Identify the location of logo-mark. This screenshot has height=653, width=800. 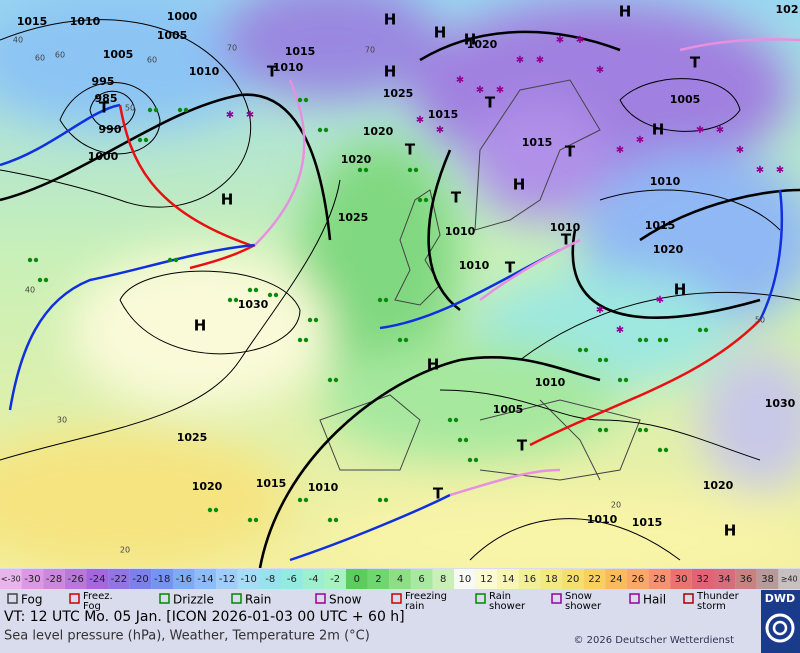
(780, 628).